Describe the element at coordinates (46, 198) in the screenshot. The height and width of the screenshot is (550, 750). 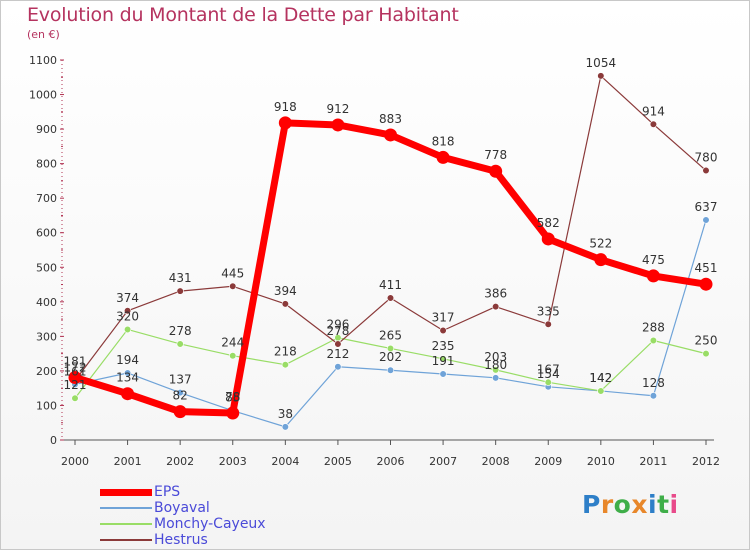
I see `y-tick-label: 700` at that location.